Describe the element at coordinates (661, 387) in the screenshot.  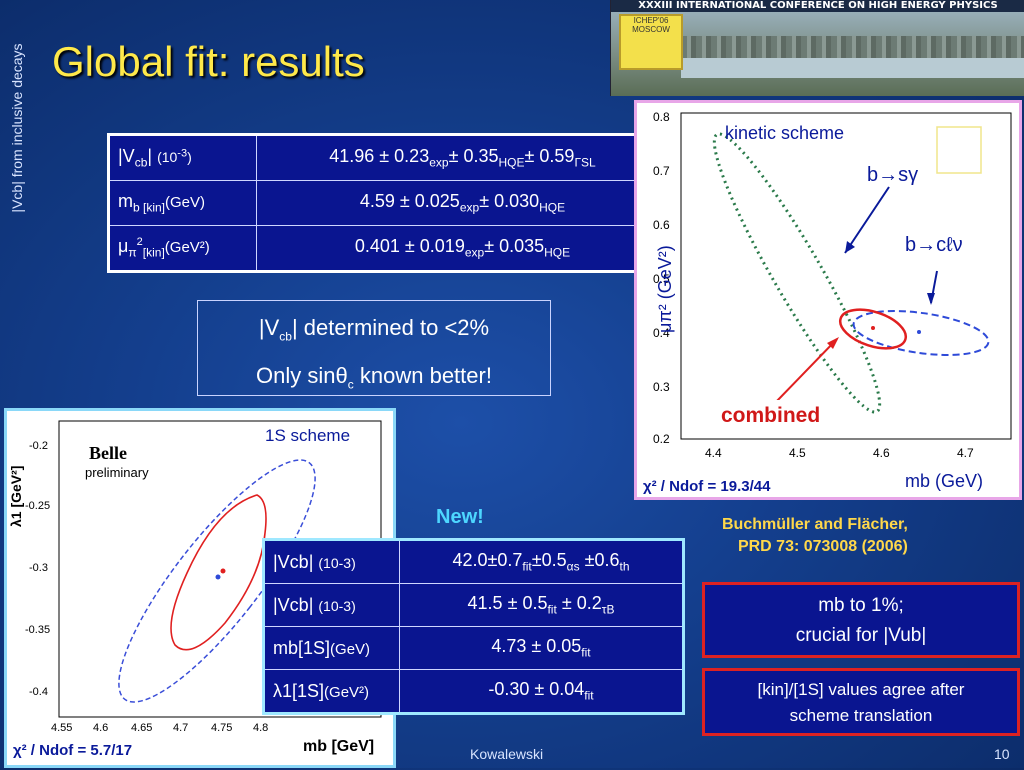
I see `y-tick: 0.3` at that location.